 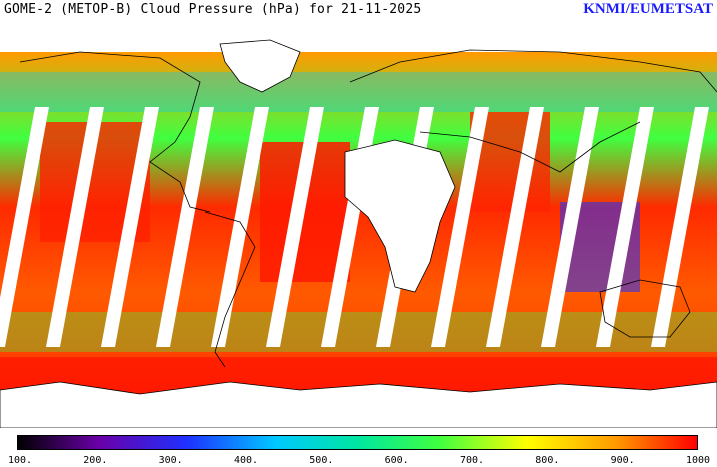 What do you see at coordinates (648, 9) in the screenshot?
I see `credit-label: KNMI/EUMETSAT` at bounding box center [648, 9].